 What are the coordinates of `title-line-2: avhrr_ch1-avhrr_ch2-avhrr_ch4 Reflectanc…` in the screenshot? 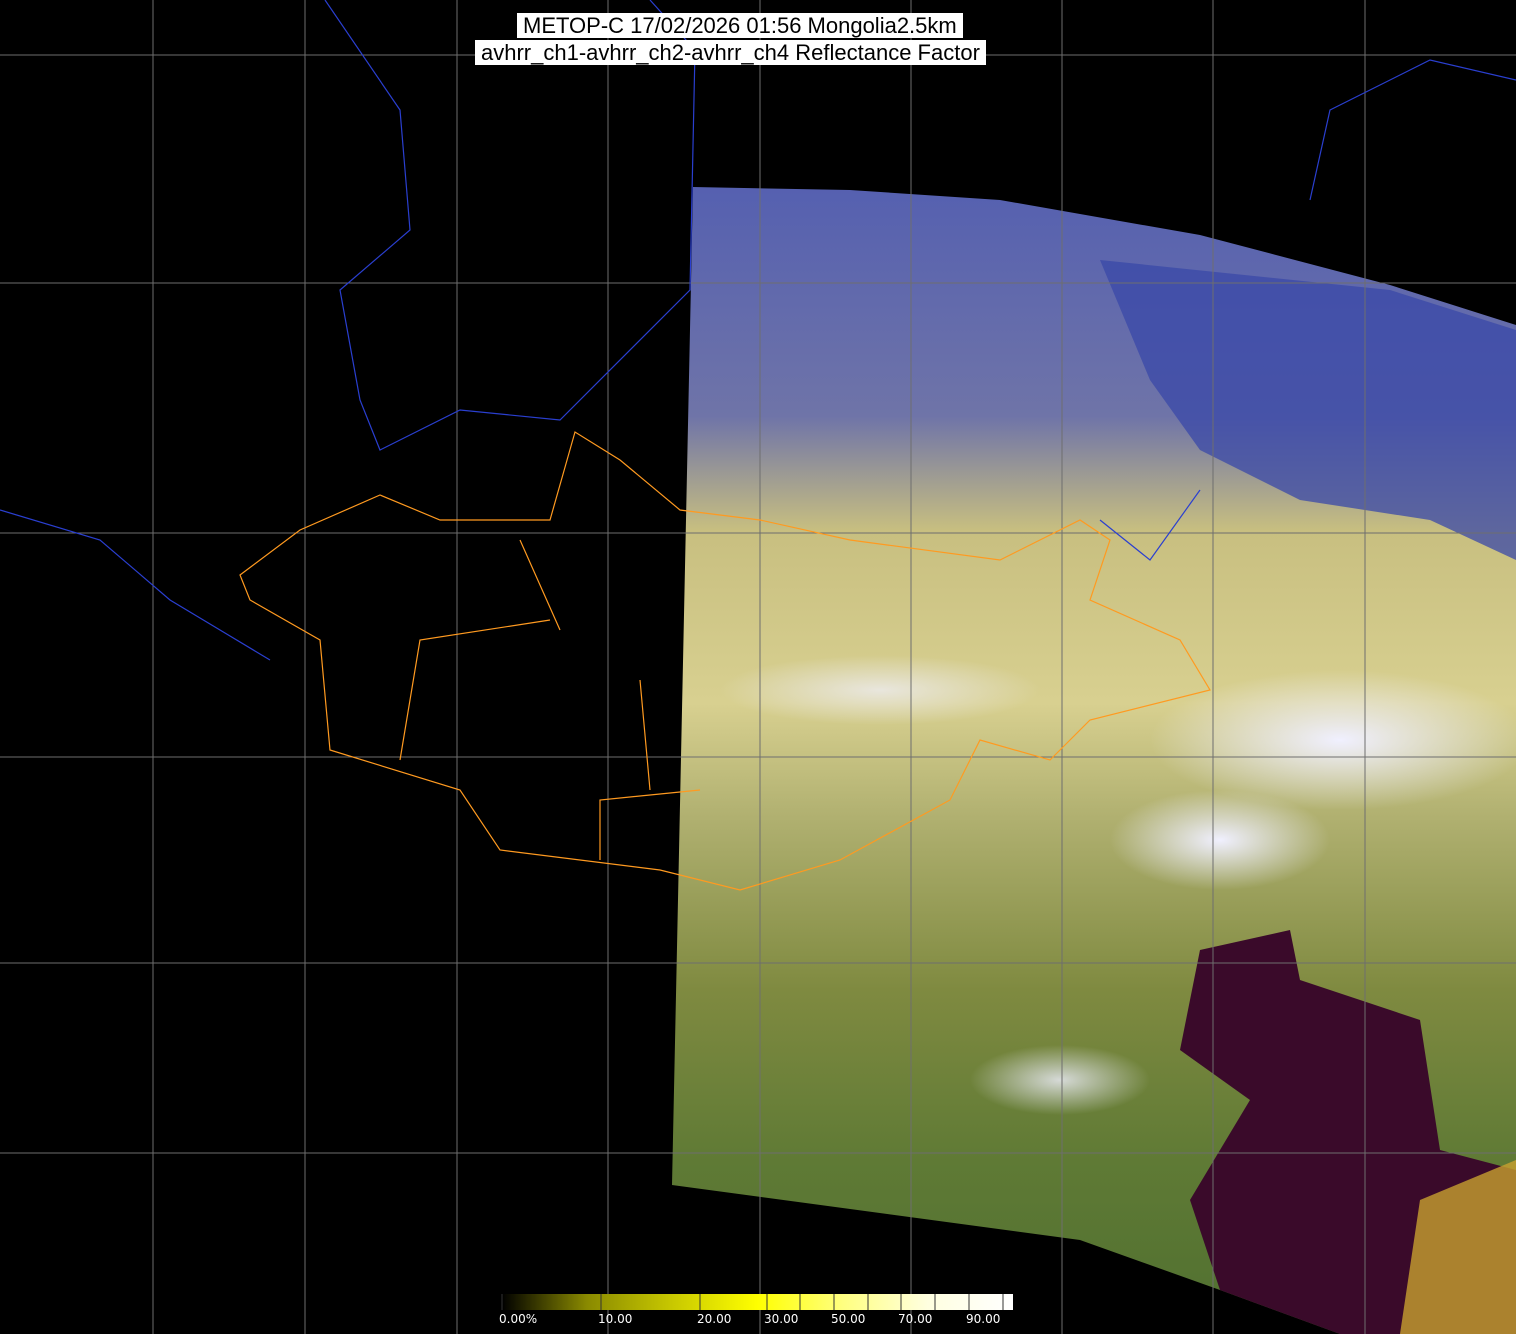 It's located at (730, 52).